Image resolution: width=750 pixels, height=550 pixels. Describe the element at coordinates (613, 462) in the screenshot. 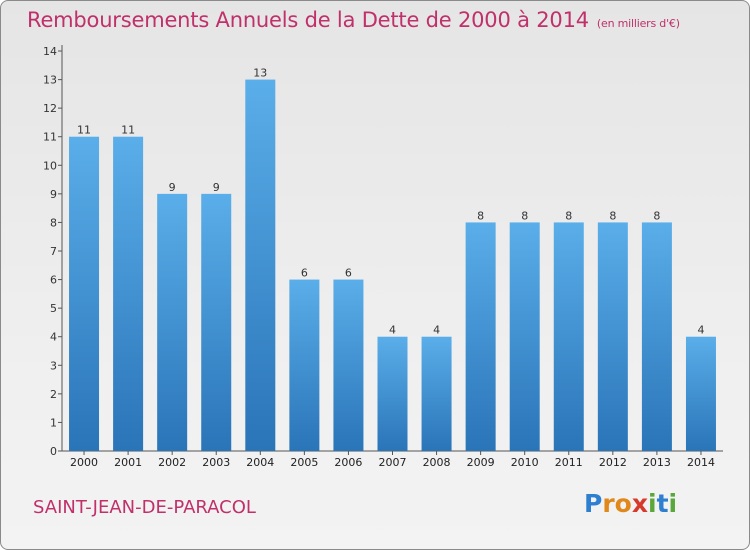

I see `x-tick-label: 2012` at that location.